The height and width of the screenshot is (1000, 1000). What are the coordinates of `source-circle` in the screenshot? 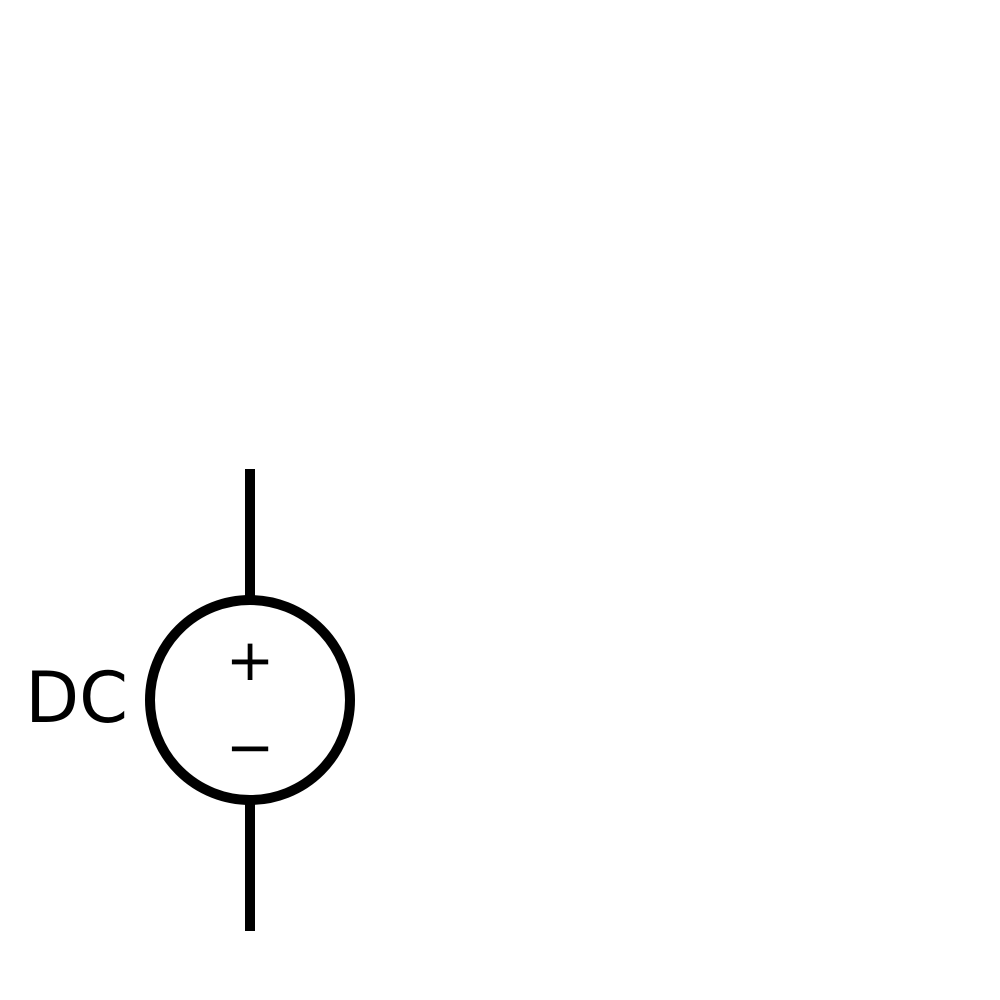 It's located at (250, 700).